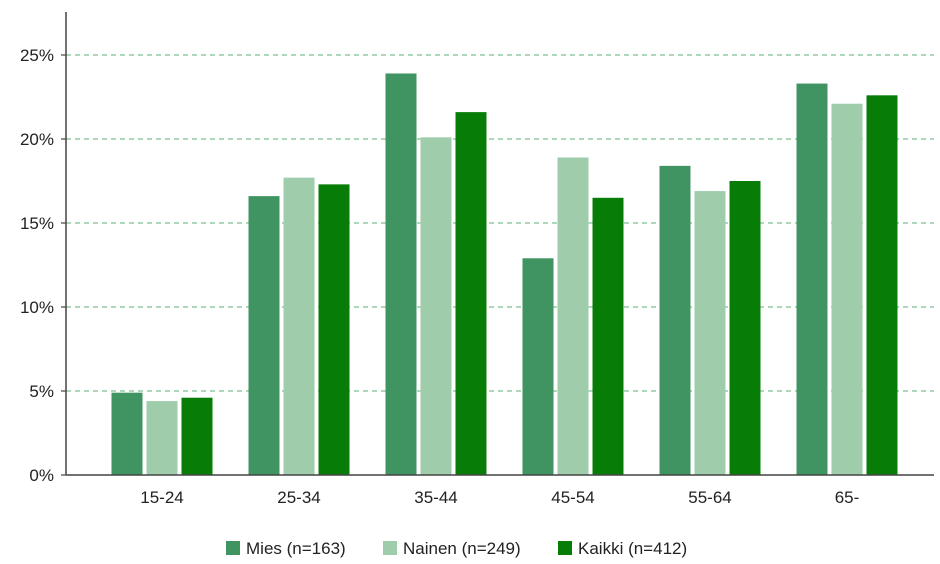  What do you see at coordinates (37, 307) in the screenshot?
I see `y-tick-label: 10%` at bounding box center [37, 307].